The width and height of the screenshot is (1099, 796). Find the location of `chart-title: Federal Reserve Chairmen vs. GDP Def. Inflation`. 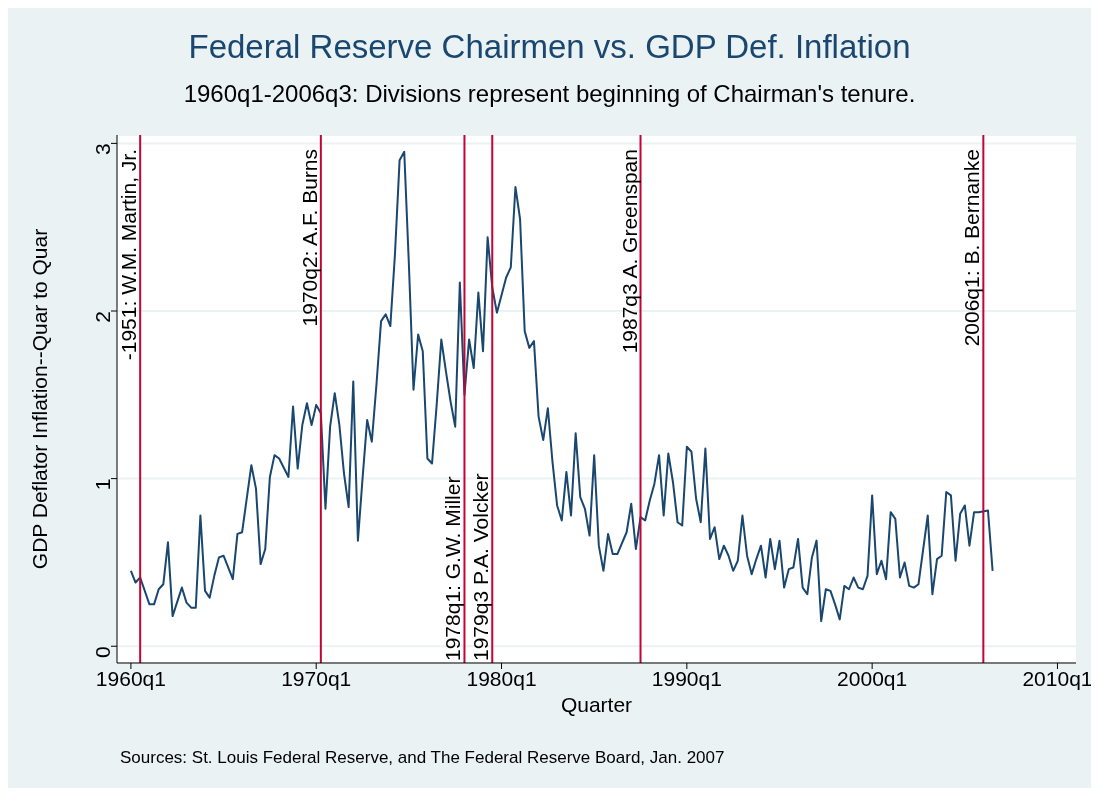

chart-title: Federal Reserve Chairmen vs. GDP Def. Inflation is located at coordinates (549, 47).